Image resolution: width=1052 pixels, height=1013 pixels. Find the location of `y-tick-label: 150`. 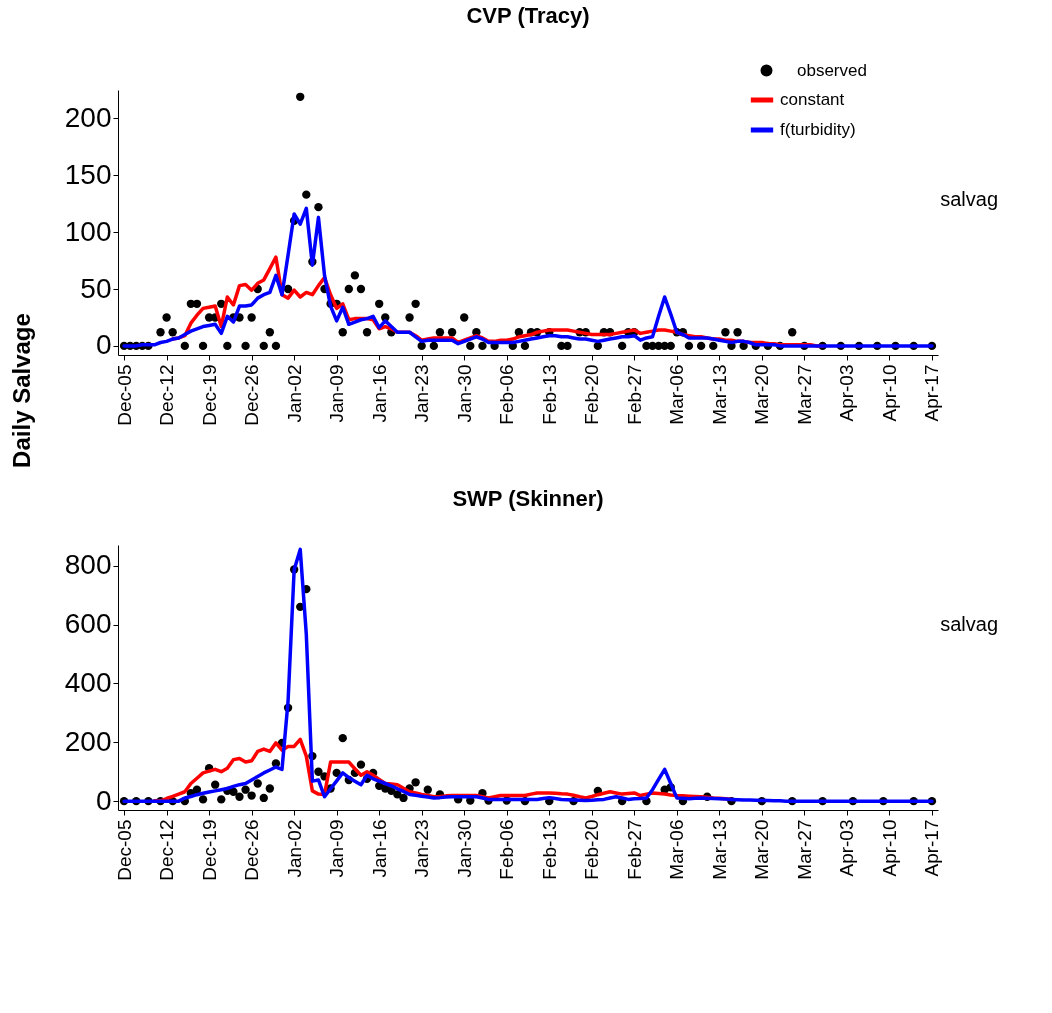

y-tick-label: 150 is located at coordinates (88, 174).